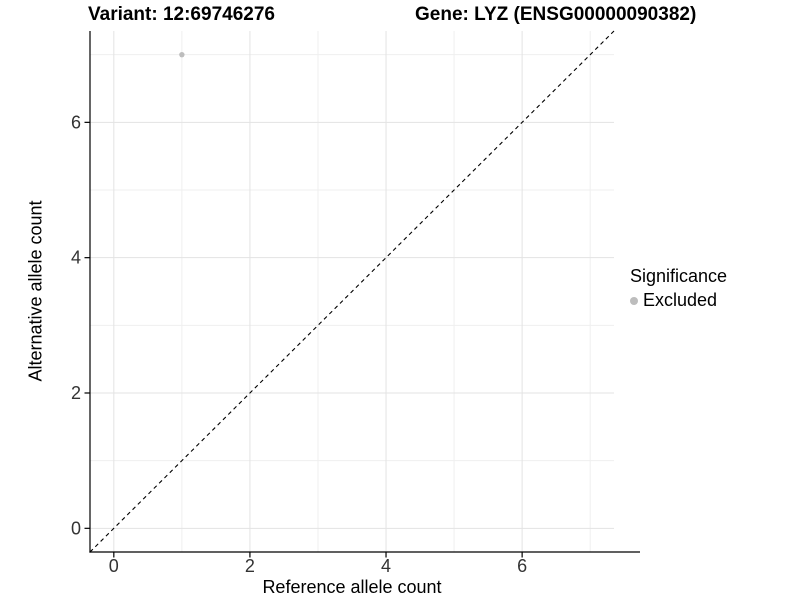 Image resolution: width=800 pixels, height=600 pixels. I want to click on x-tick-label: 6, so click(522, 566).